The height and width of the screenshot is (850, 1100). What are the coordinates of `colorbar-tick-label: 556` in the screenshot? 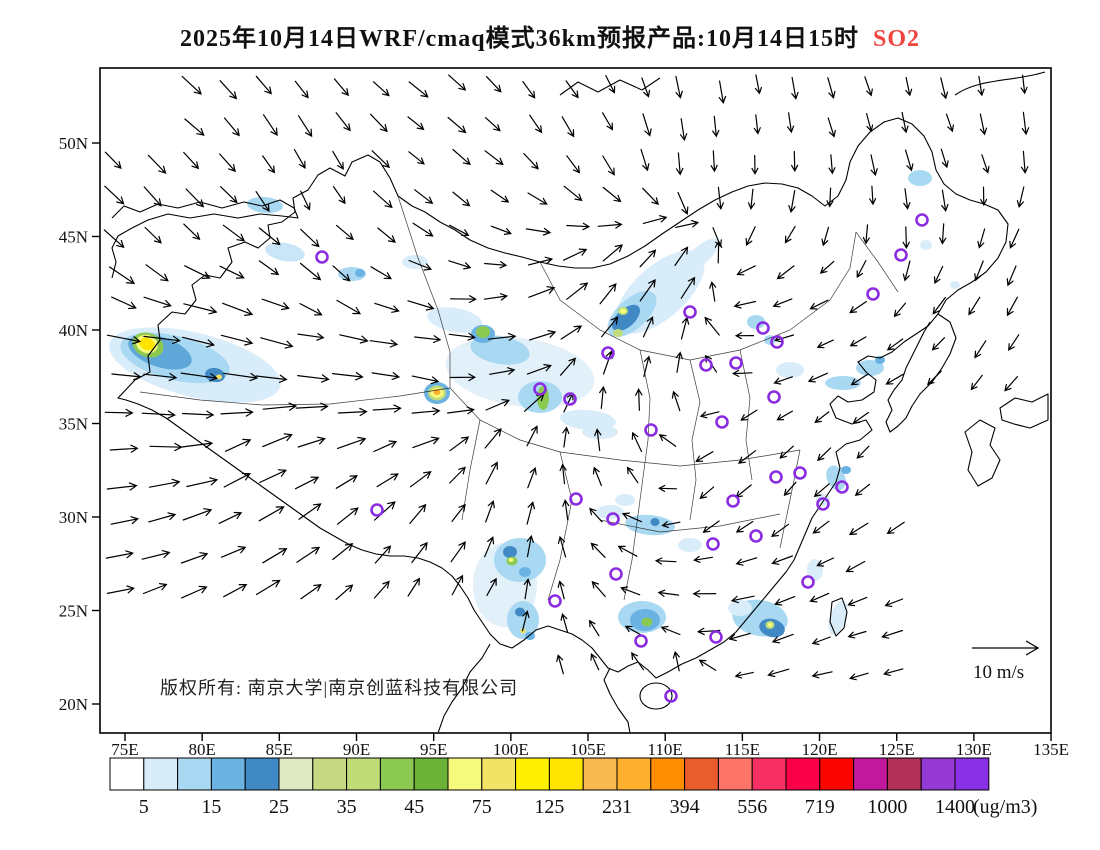 It's located at (752, 807).